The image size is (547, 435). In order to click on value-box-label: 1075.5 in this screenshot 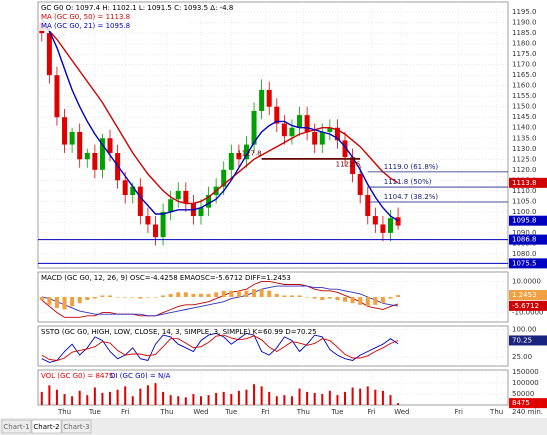, I will do `click(524, 263)`.